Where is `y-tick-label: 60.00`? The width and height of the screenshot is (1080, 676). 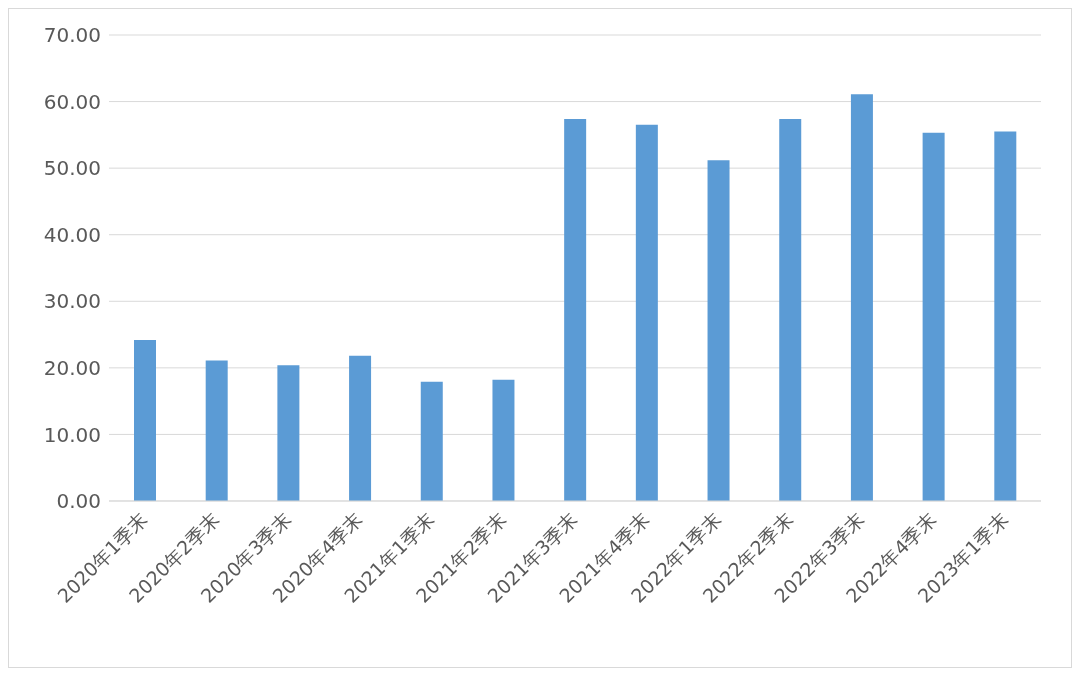
y-tick-label: 60.00 is located at coordinates (72, 101).